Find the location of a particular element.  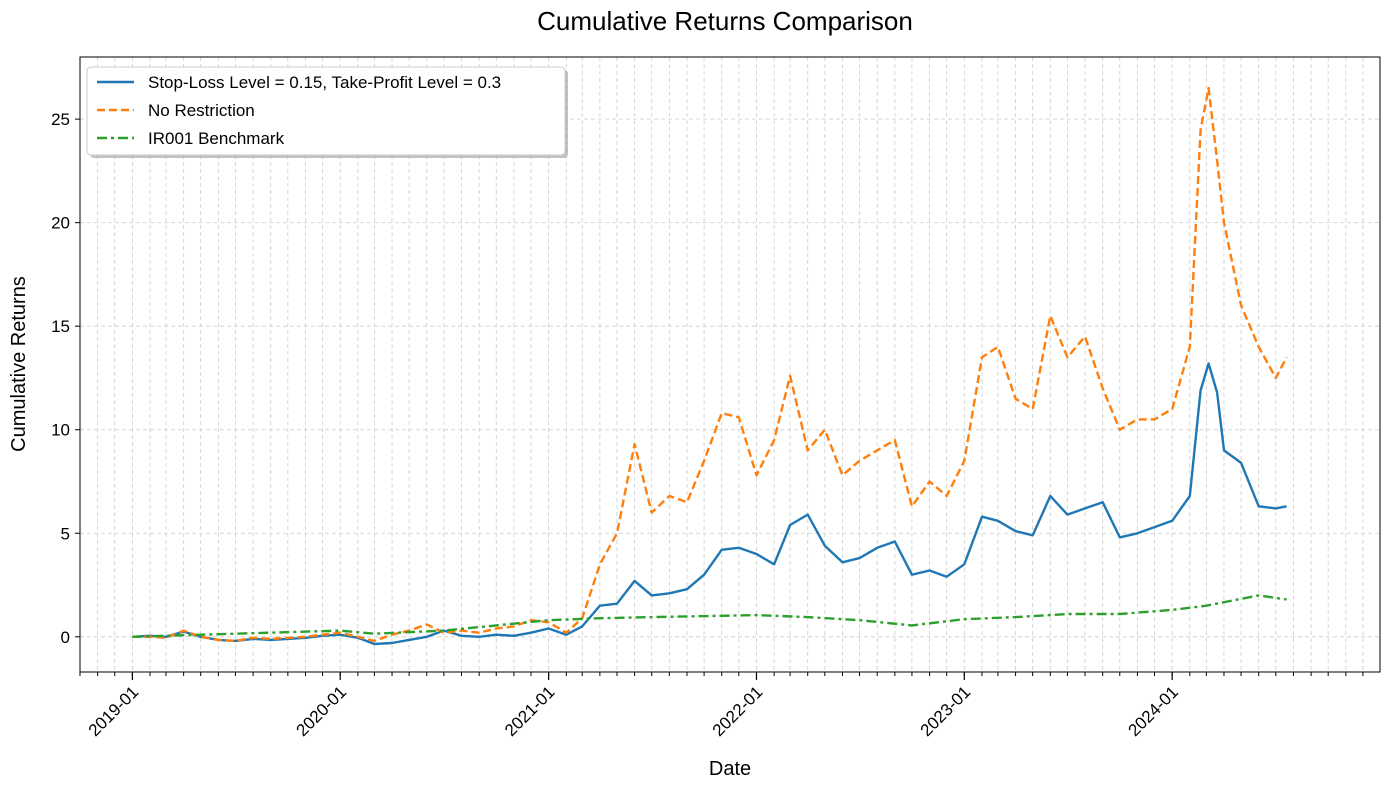

legend-label-benchmark: IR001 Benchmark is located at coordinates (216, 138).